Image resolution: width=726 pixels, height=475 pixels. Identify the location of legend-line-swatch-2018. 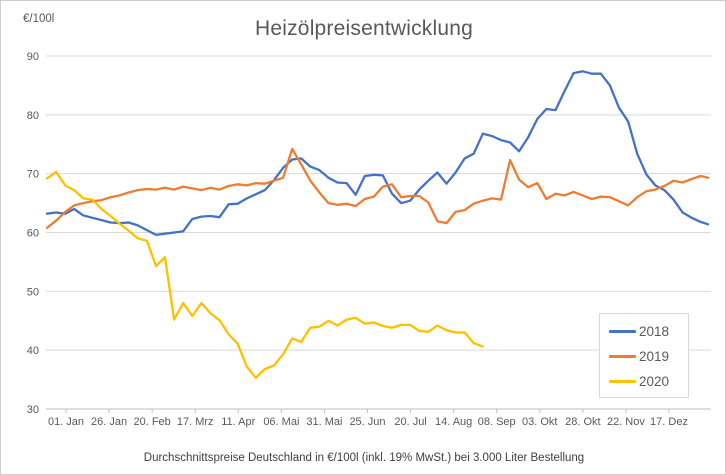
(622, 331).